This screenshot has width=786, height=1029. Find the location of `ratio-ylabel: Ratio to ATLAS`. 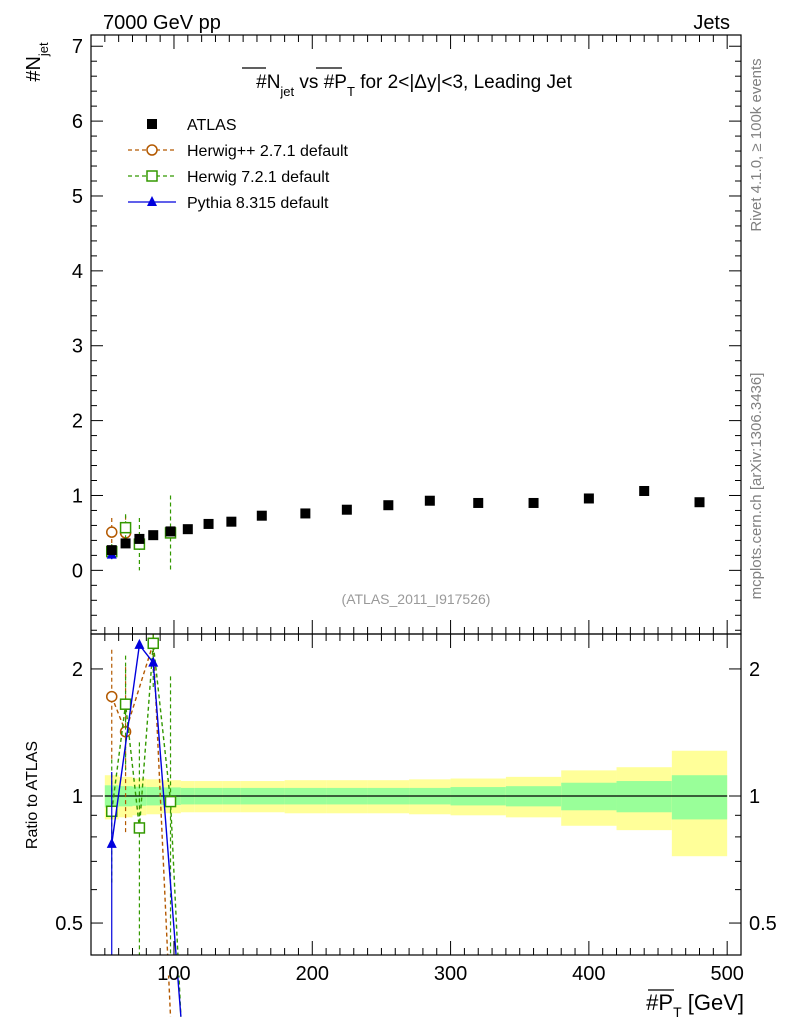

ratio-ylabel: Ratio to ATLAS is located at coordinates (32, 795).